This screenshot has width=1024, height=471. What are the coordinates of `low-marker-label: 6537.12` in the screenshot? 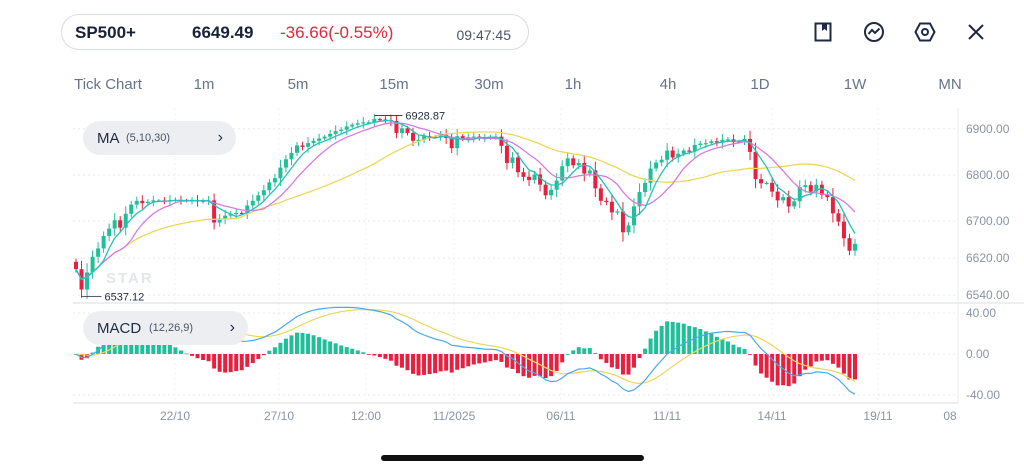 It's located at (125, 297).